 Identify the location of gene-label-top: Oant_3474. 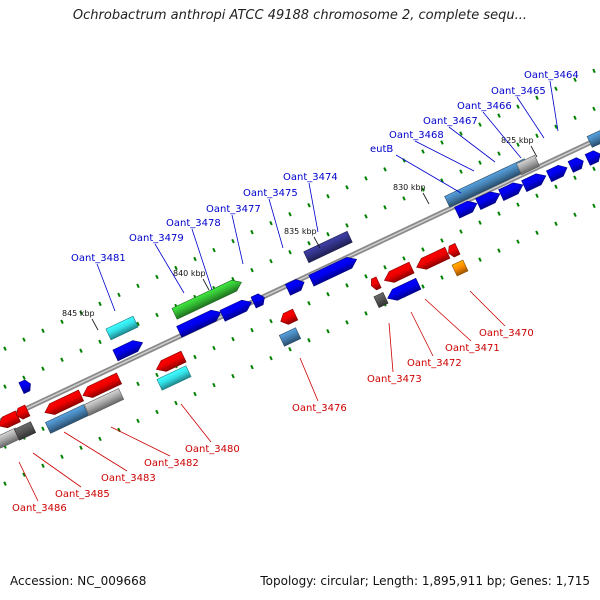
(310, 177).